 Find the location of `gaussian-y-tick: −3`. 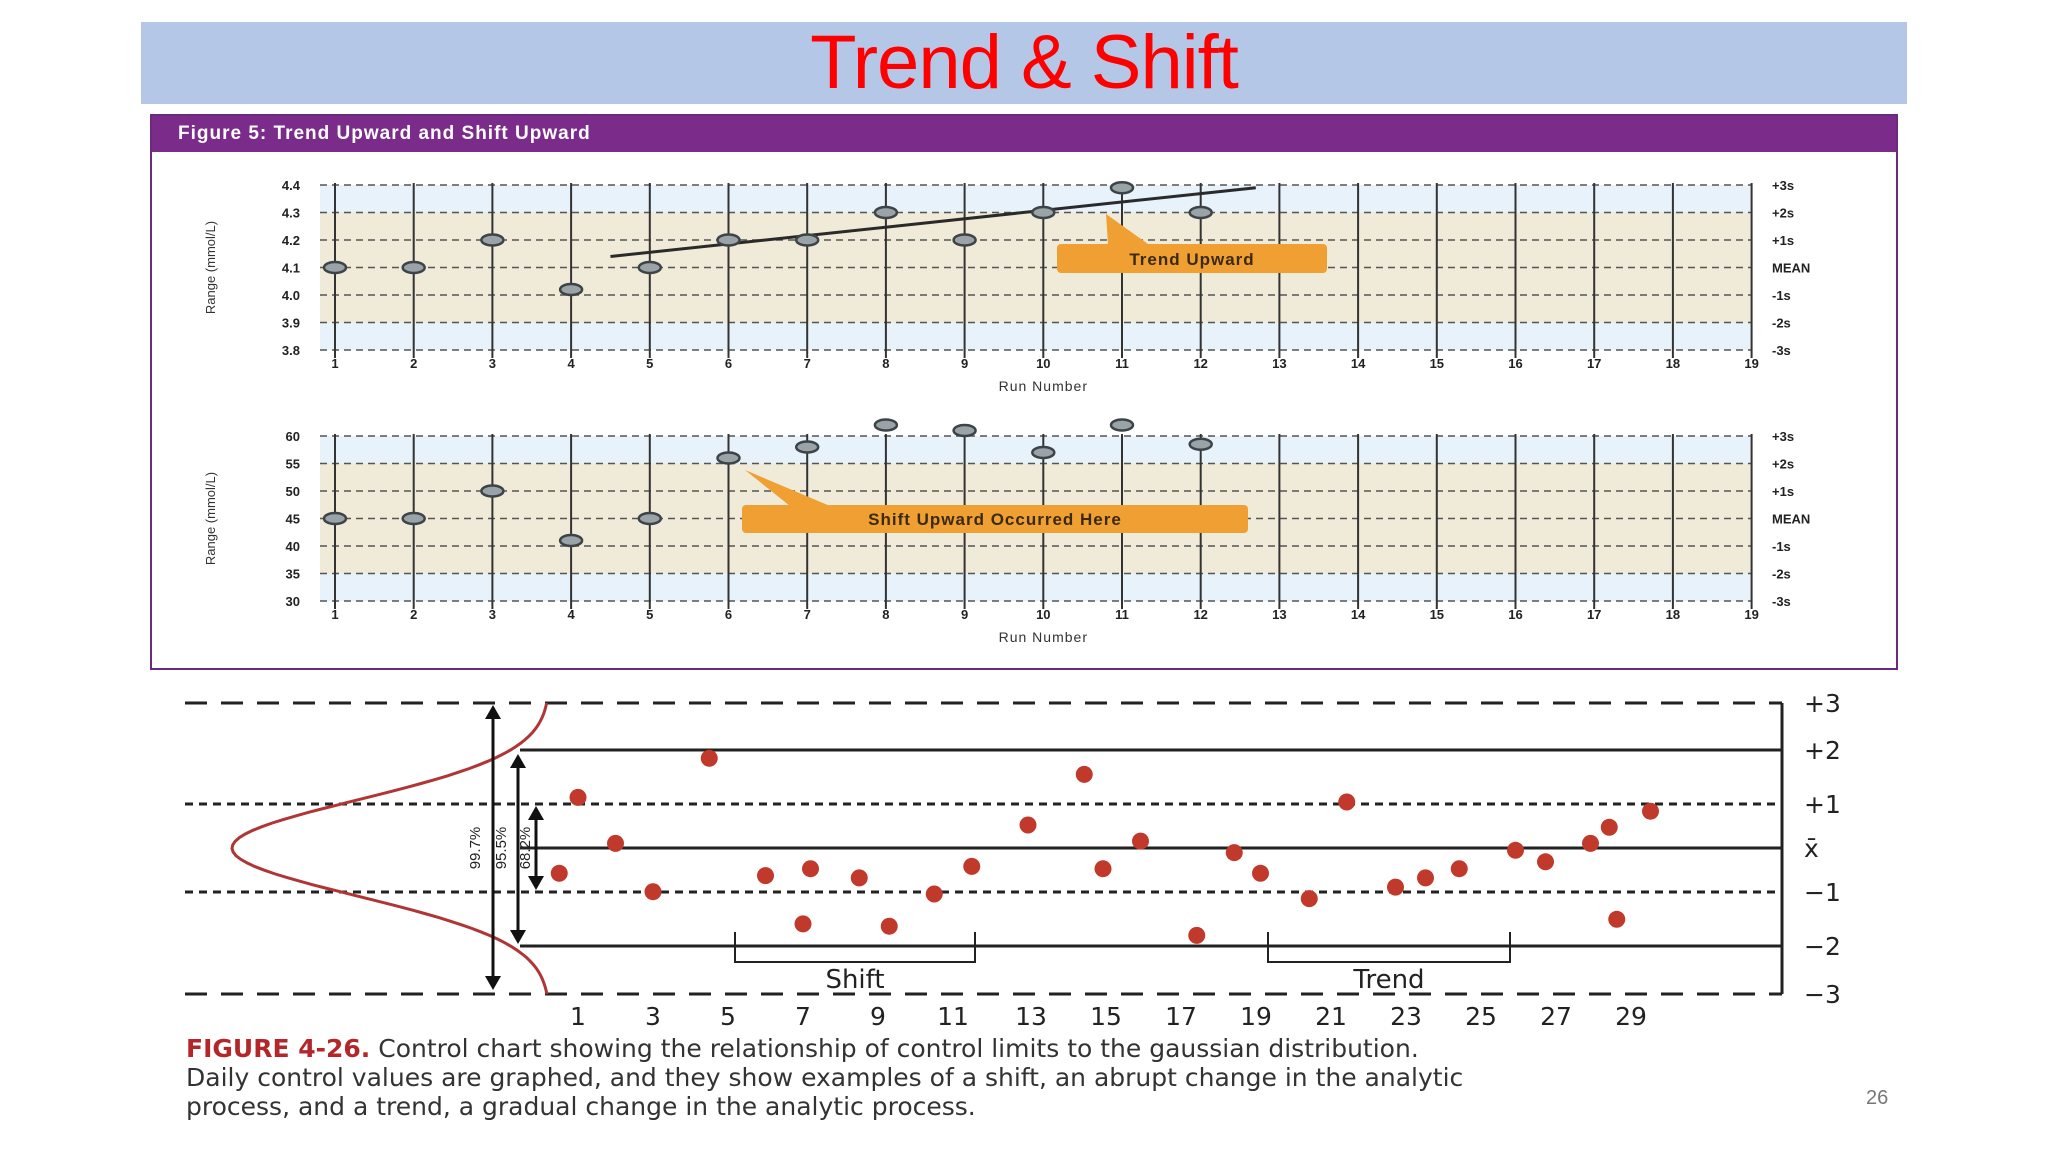

gaussian-y-tick: −3 is located at coordinates (1822, 994).